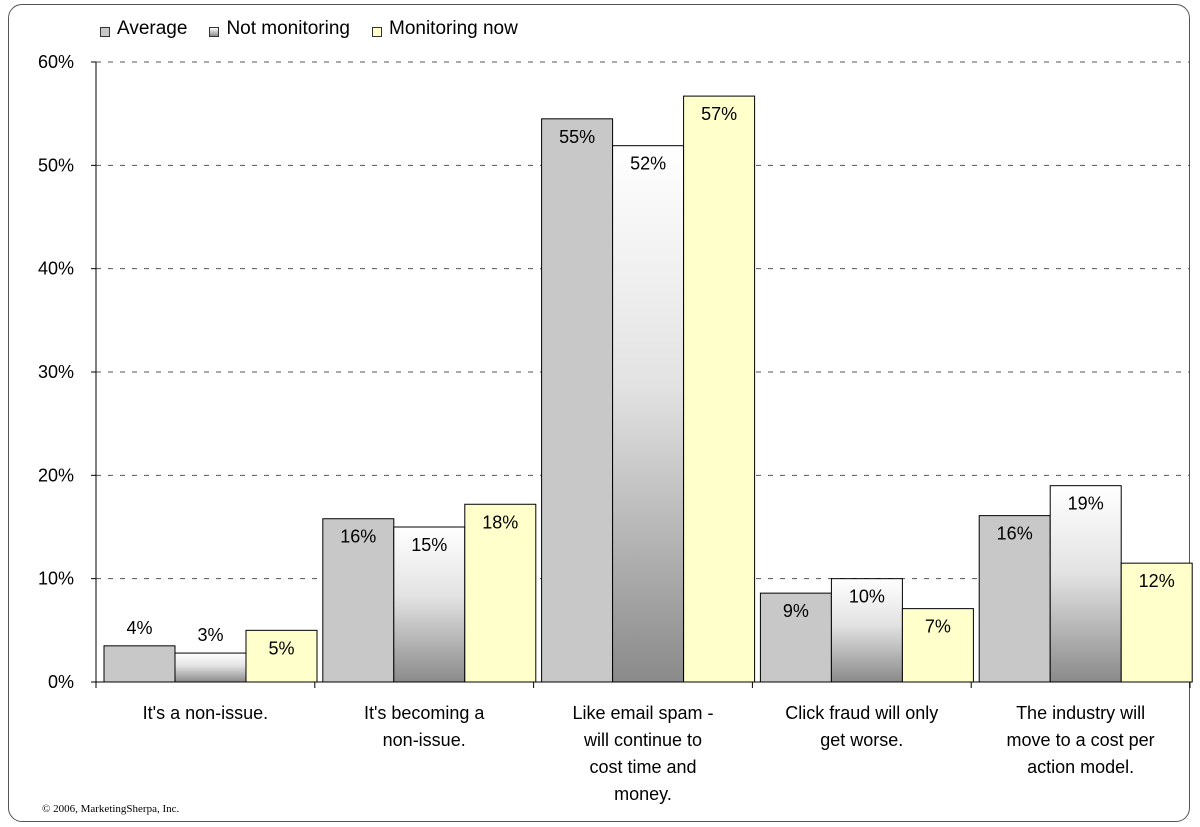 This screenshot has width=1200, height=827. I want to click on y-tick-label: 40%, so click(56, 269).